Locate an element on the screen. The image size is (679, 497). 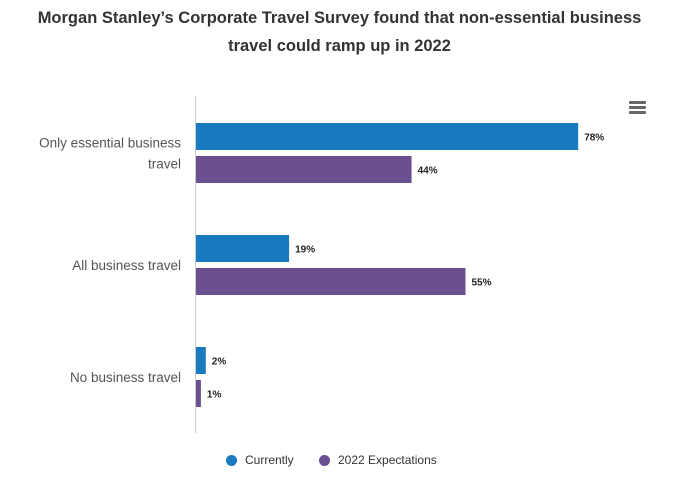
legend-label-currently: Currently is located at coordinates (269, 460).